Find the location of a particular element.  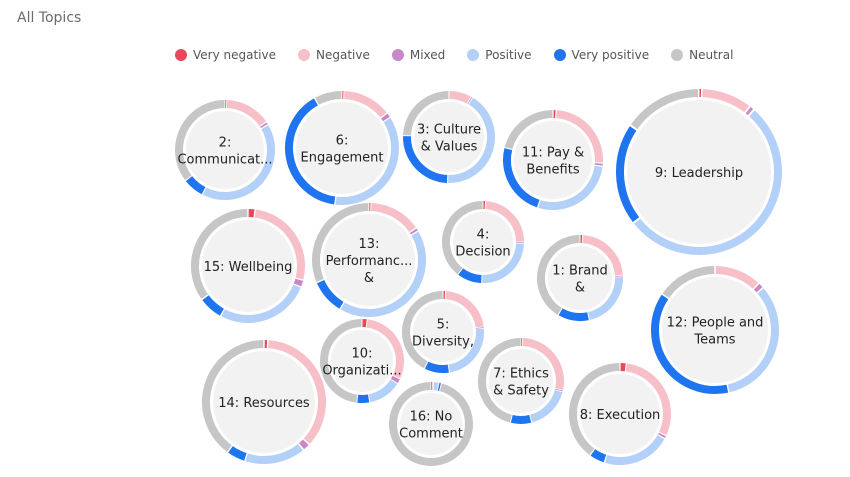

topic-bubble: 1: Brand & is located at coordinates (580, 278).